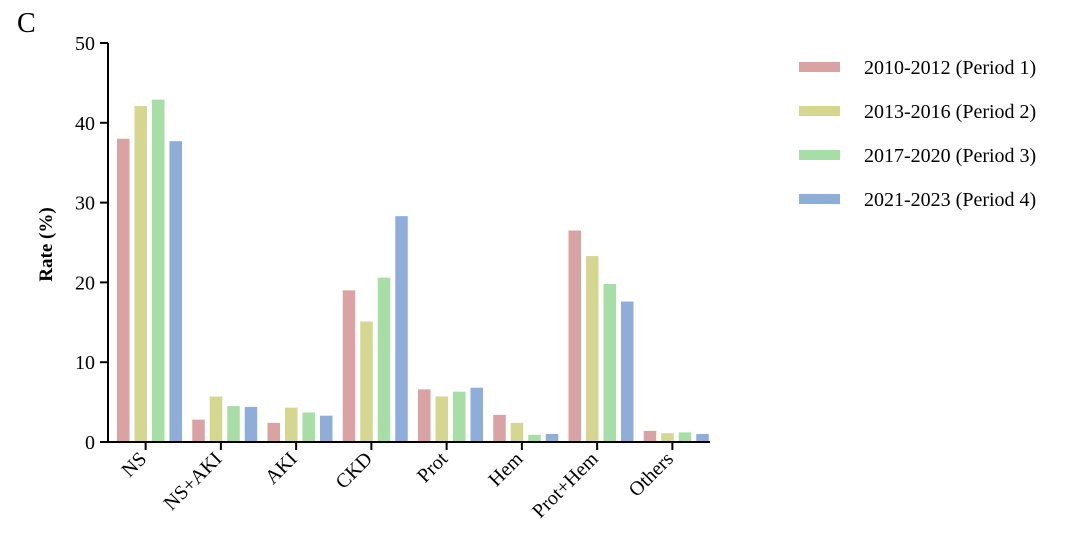  Describe the element at coordinates (950, 112) in the screenshot. I see `legend-label: 2013-2016 (Period 2)` at that location.